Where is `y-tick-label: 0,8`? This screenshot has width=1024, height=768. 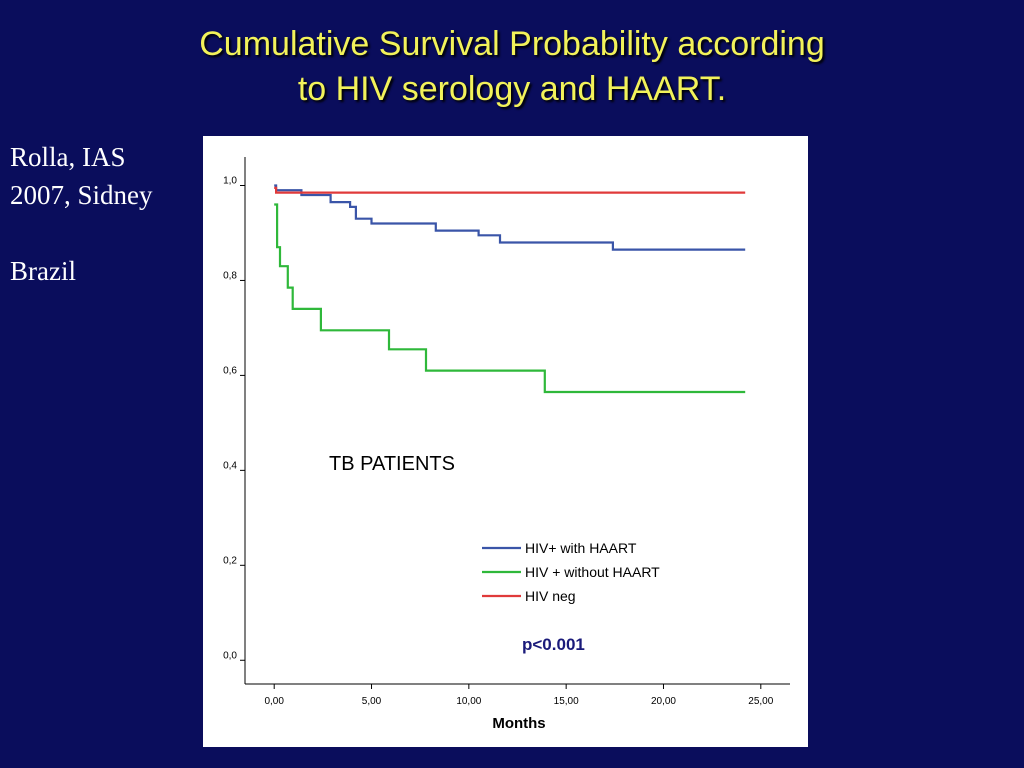 y-tick-label: 0,8 is located at coordinates (230, 275).